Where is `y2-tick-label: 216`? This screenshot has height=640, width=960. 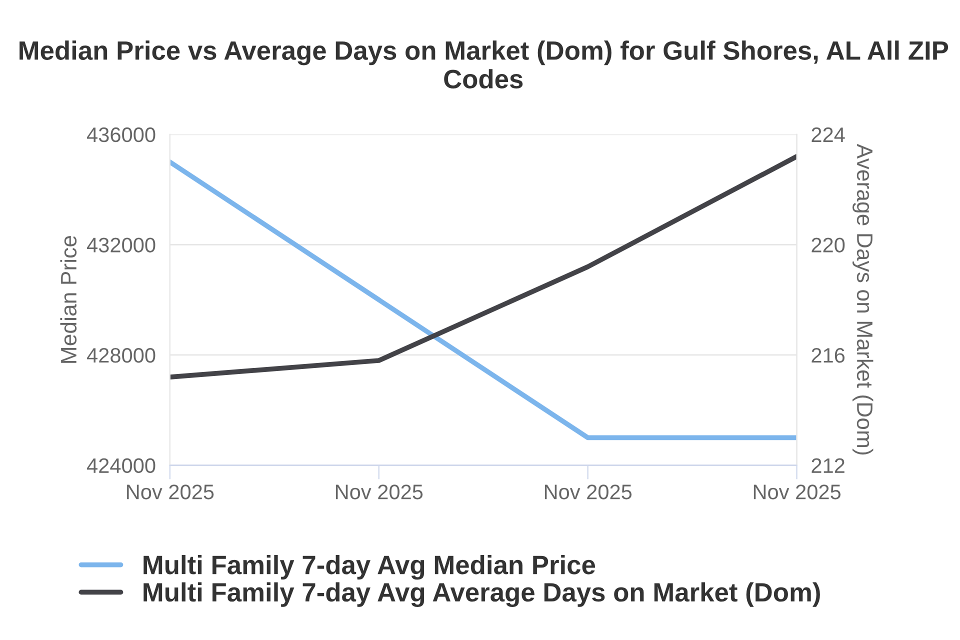
y2-tick-label: 216 is located at coordinates (828, 355).